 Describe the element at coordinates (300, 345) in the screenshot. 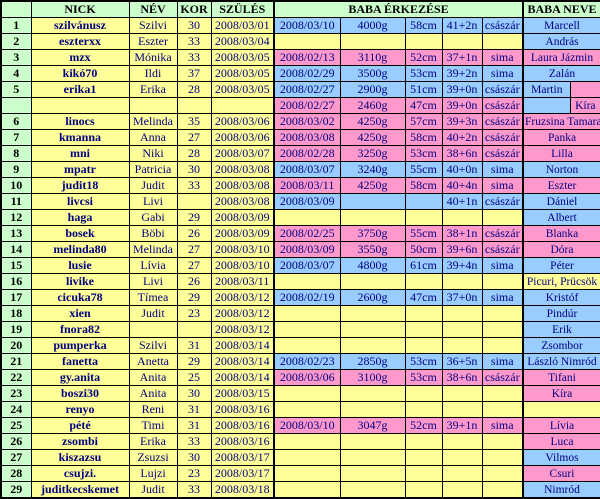

I see `table-row: 20 pumperka Szilvi 31 2008/03/14 Zsombor` at that location.